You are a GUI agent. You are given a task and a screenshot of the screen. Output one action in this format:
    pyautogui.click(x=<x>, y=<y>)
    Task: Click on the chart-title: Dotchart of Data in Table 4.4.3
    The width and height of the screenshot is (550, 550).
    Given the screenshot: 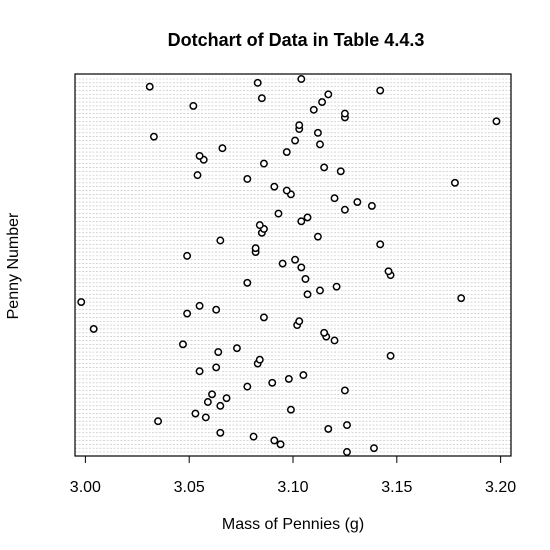 What is the action you would take?
    pyautogui.click(x=296, y=40)
    